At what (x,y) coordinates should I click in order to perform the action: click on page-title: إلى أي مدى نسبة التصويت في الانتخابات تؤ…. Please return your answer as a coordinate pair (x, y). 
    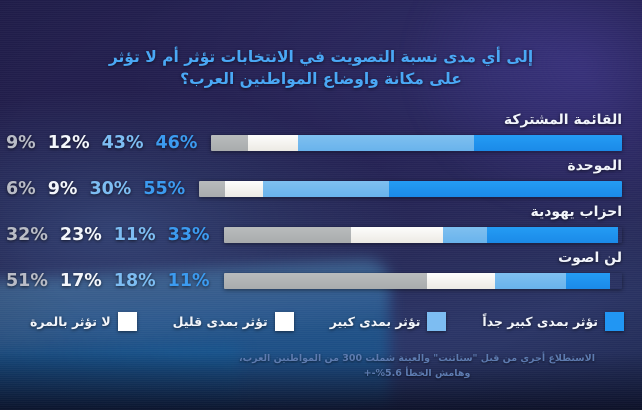
    Looking at the image, I should click on (321, 68).